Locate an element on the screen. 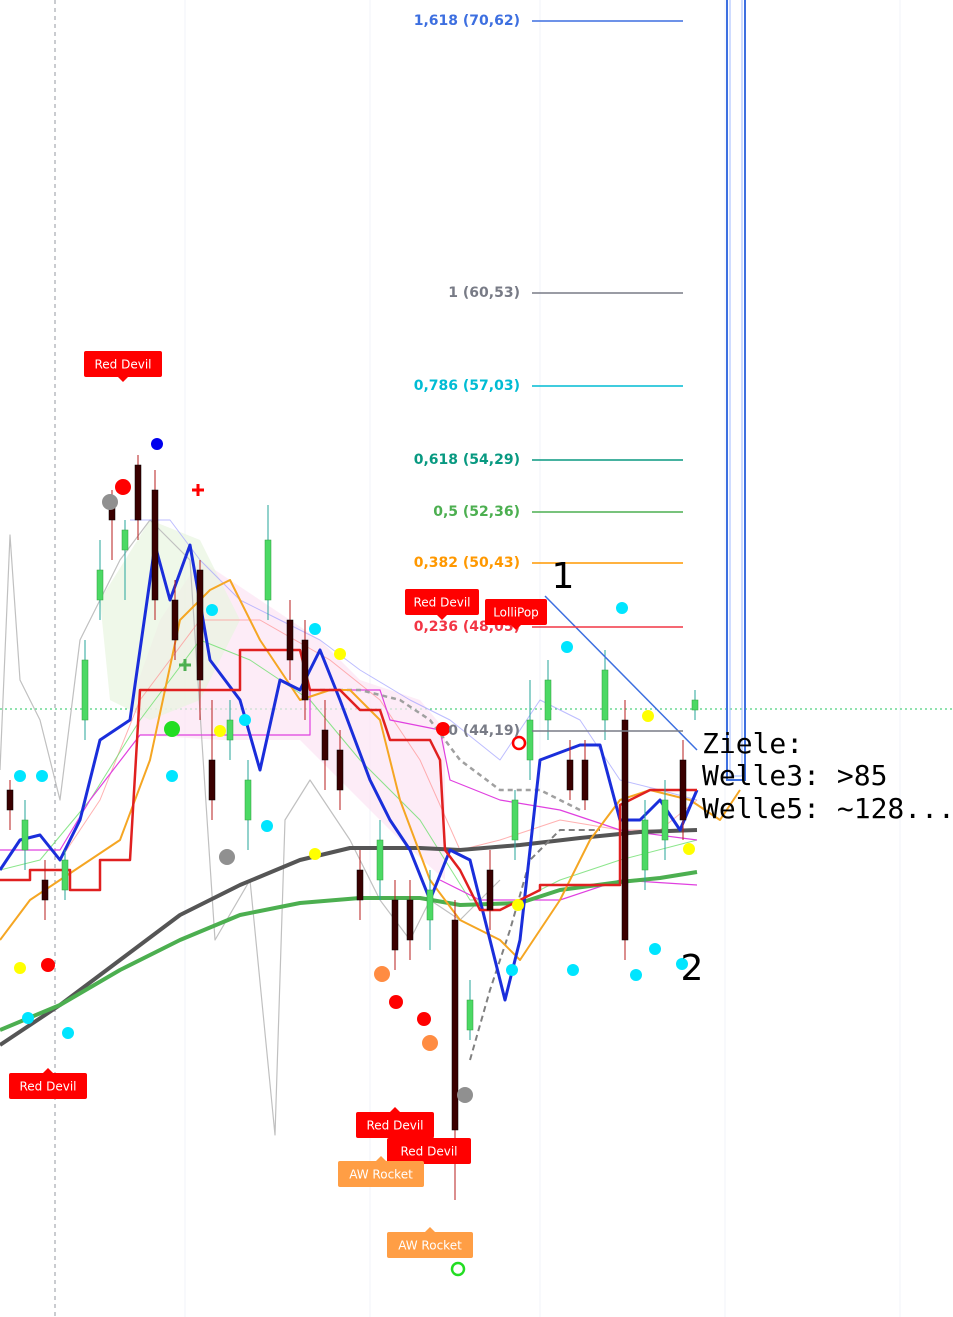  trend-line is located at coordinates (621, 673).